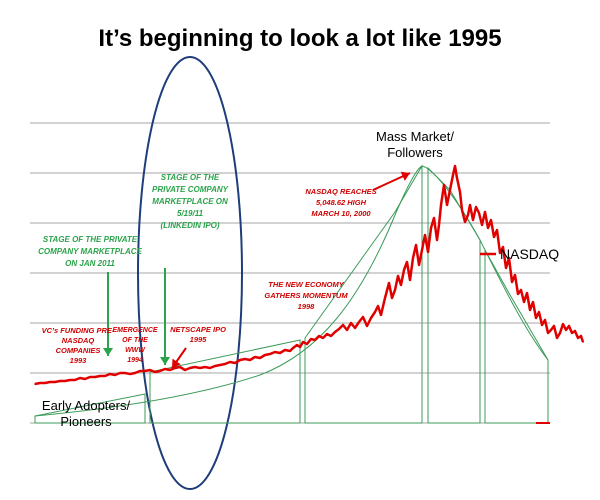  What do you see at coordinates (134, 345) in the screenshot?
I see `annotation-emergence-www: EMERGENCE OF THE WWW 1994` at bounding box center [134, 345].